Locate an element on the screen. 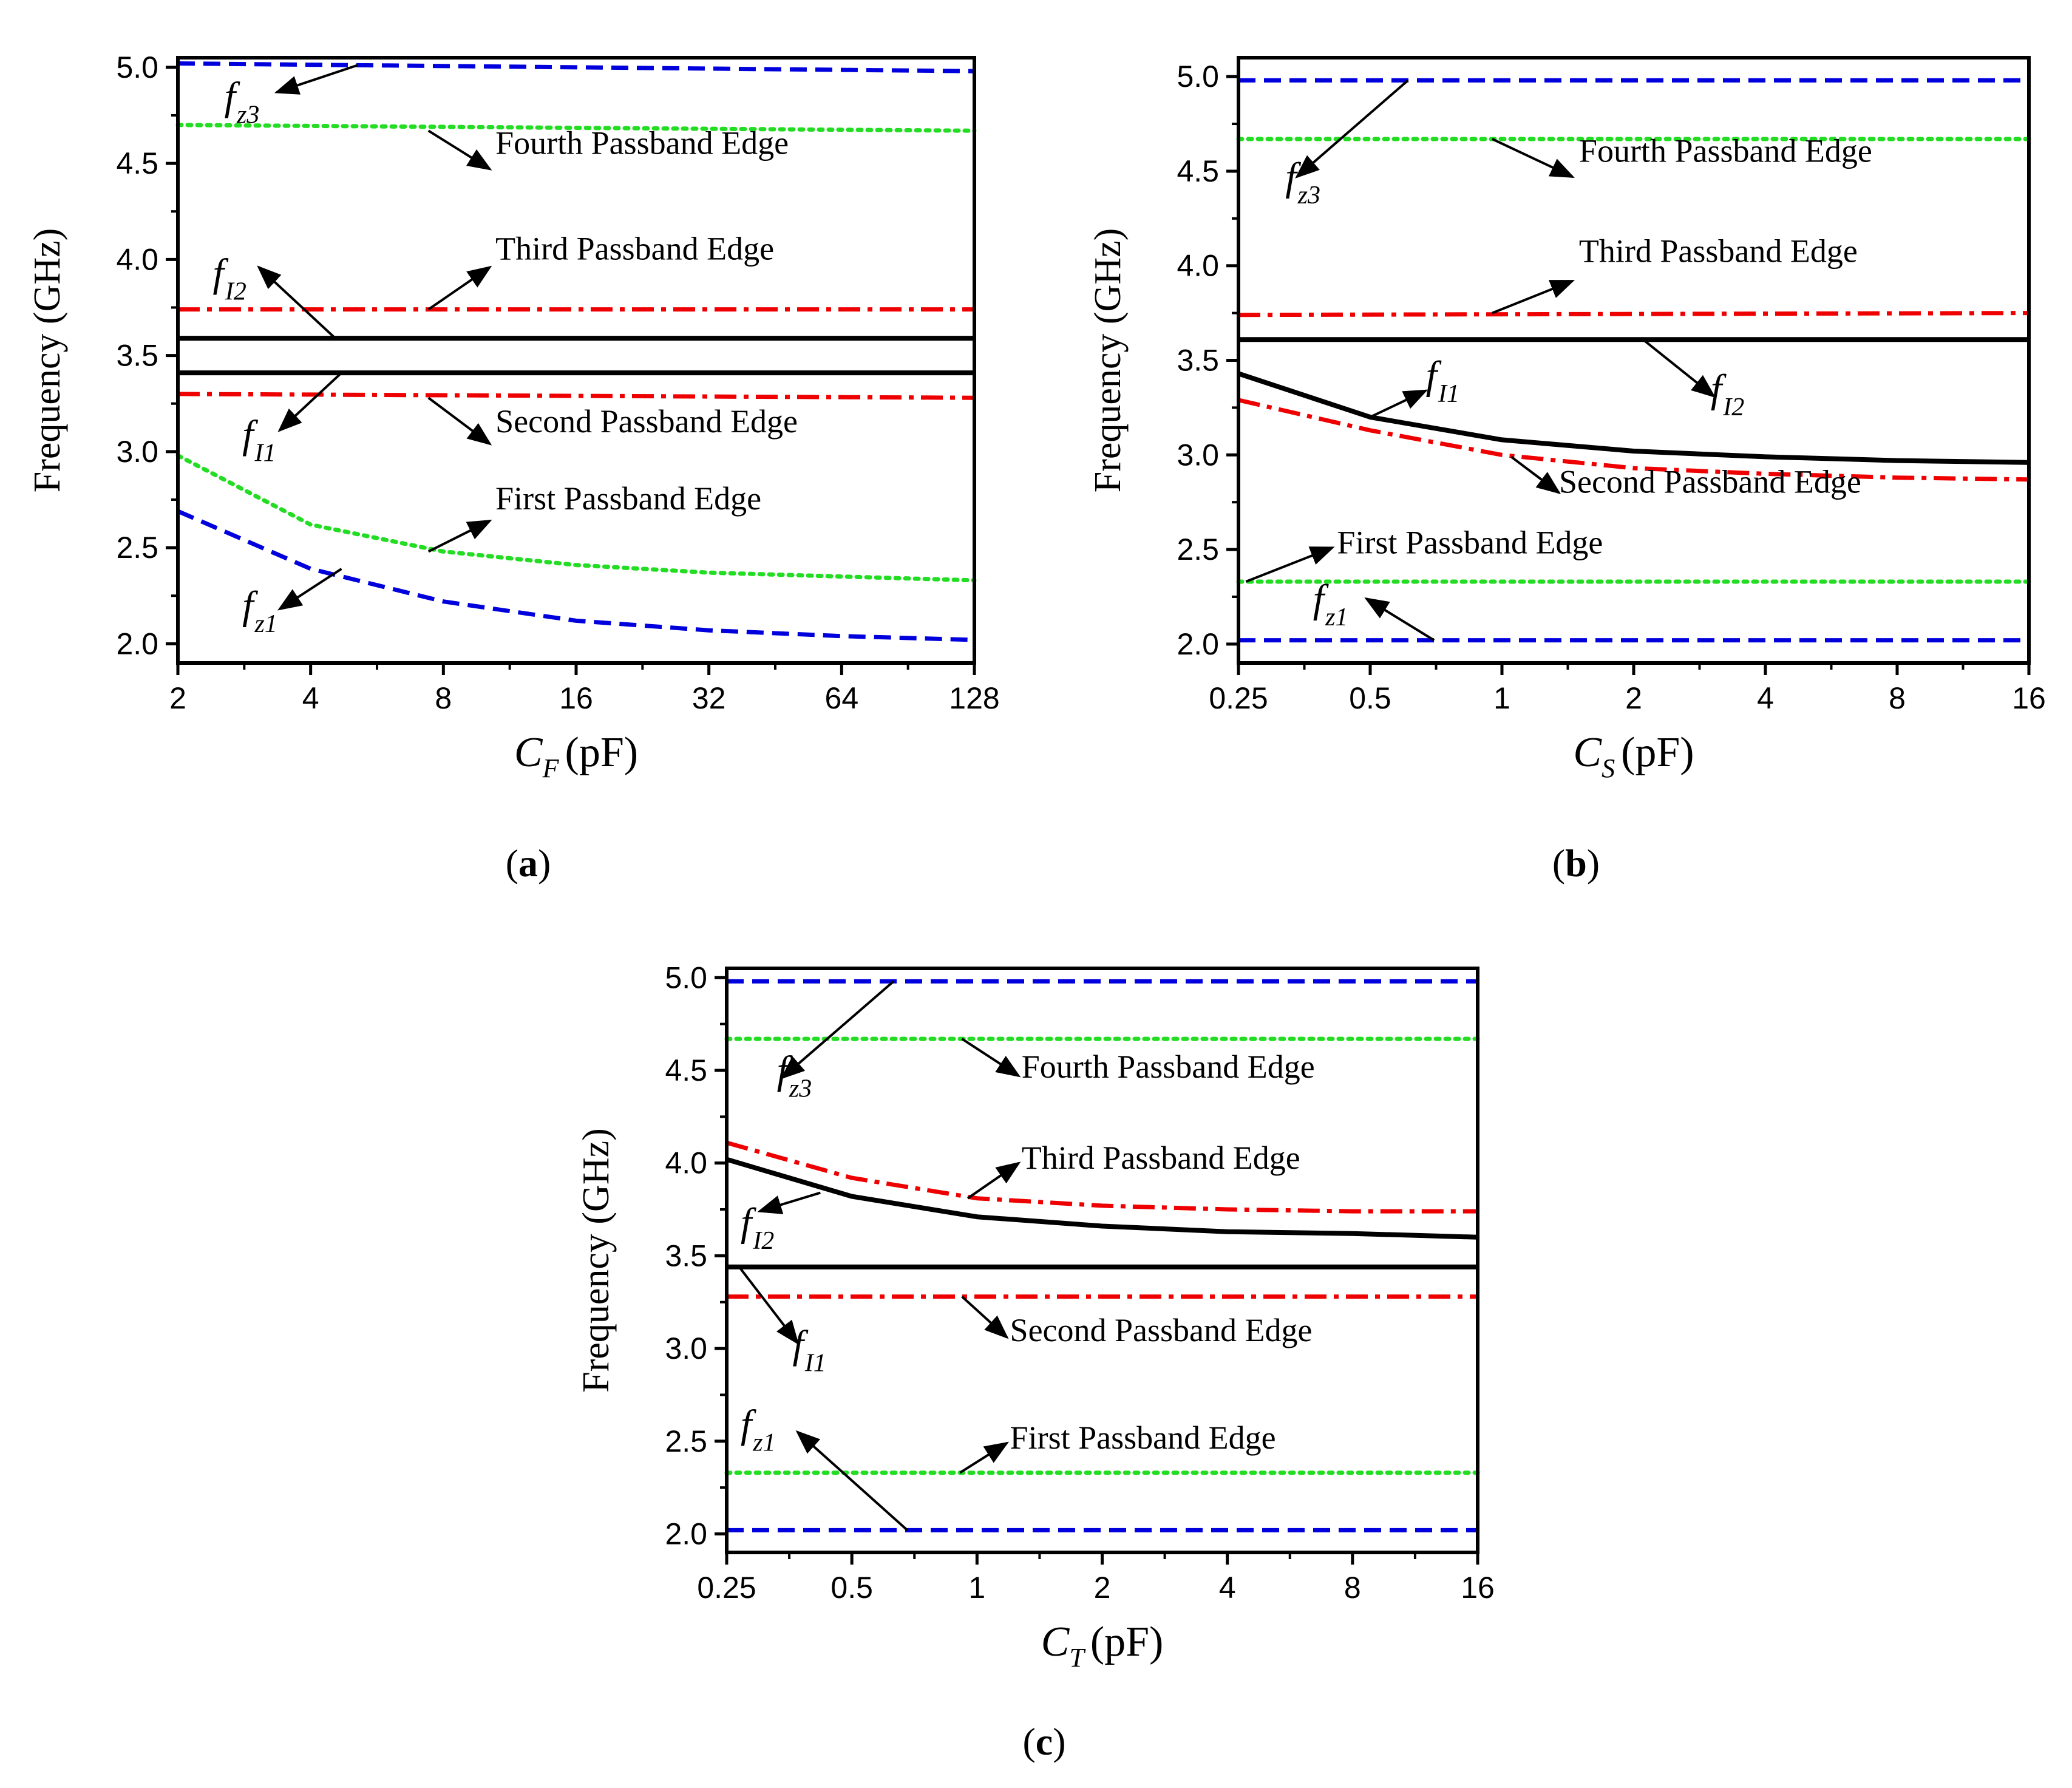  y-tick-label: 4.0 is located at coordinates (686, 1163).